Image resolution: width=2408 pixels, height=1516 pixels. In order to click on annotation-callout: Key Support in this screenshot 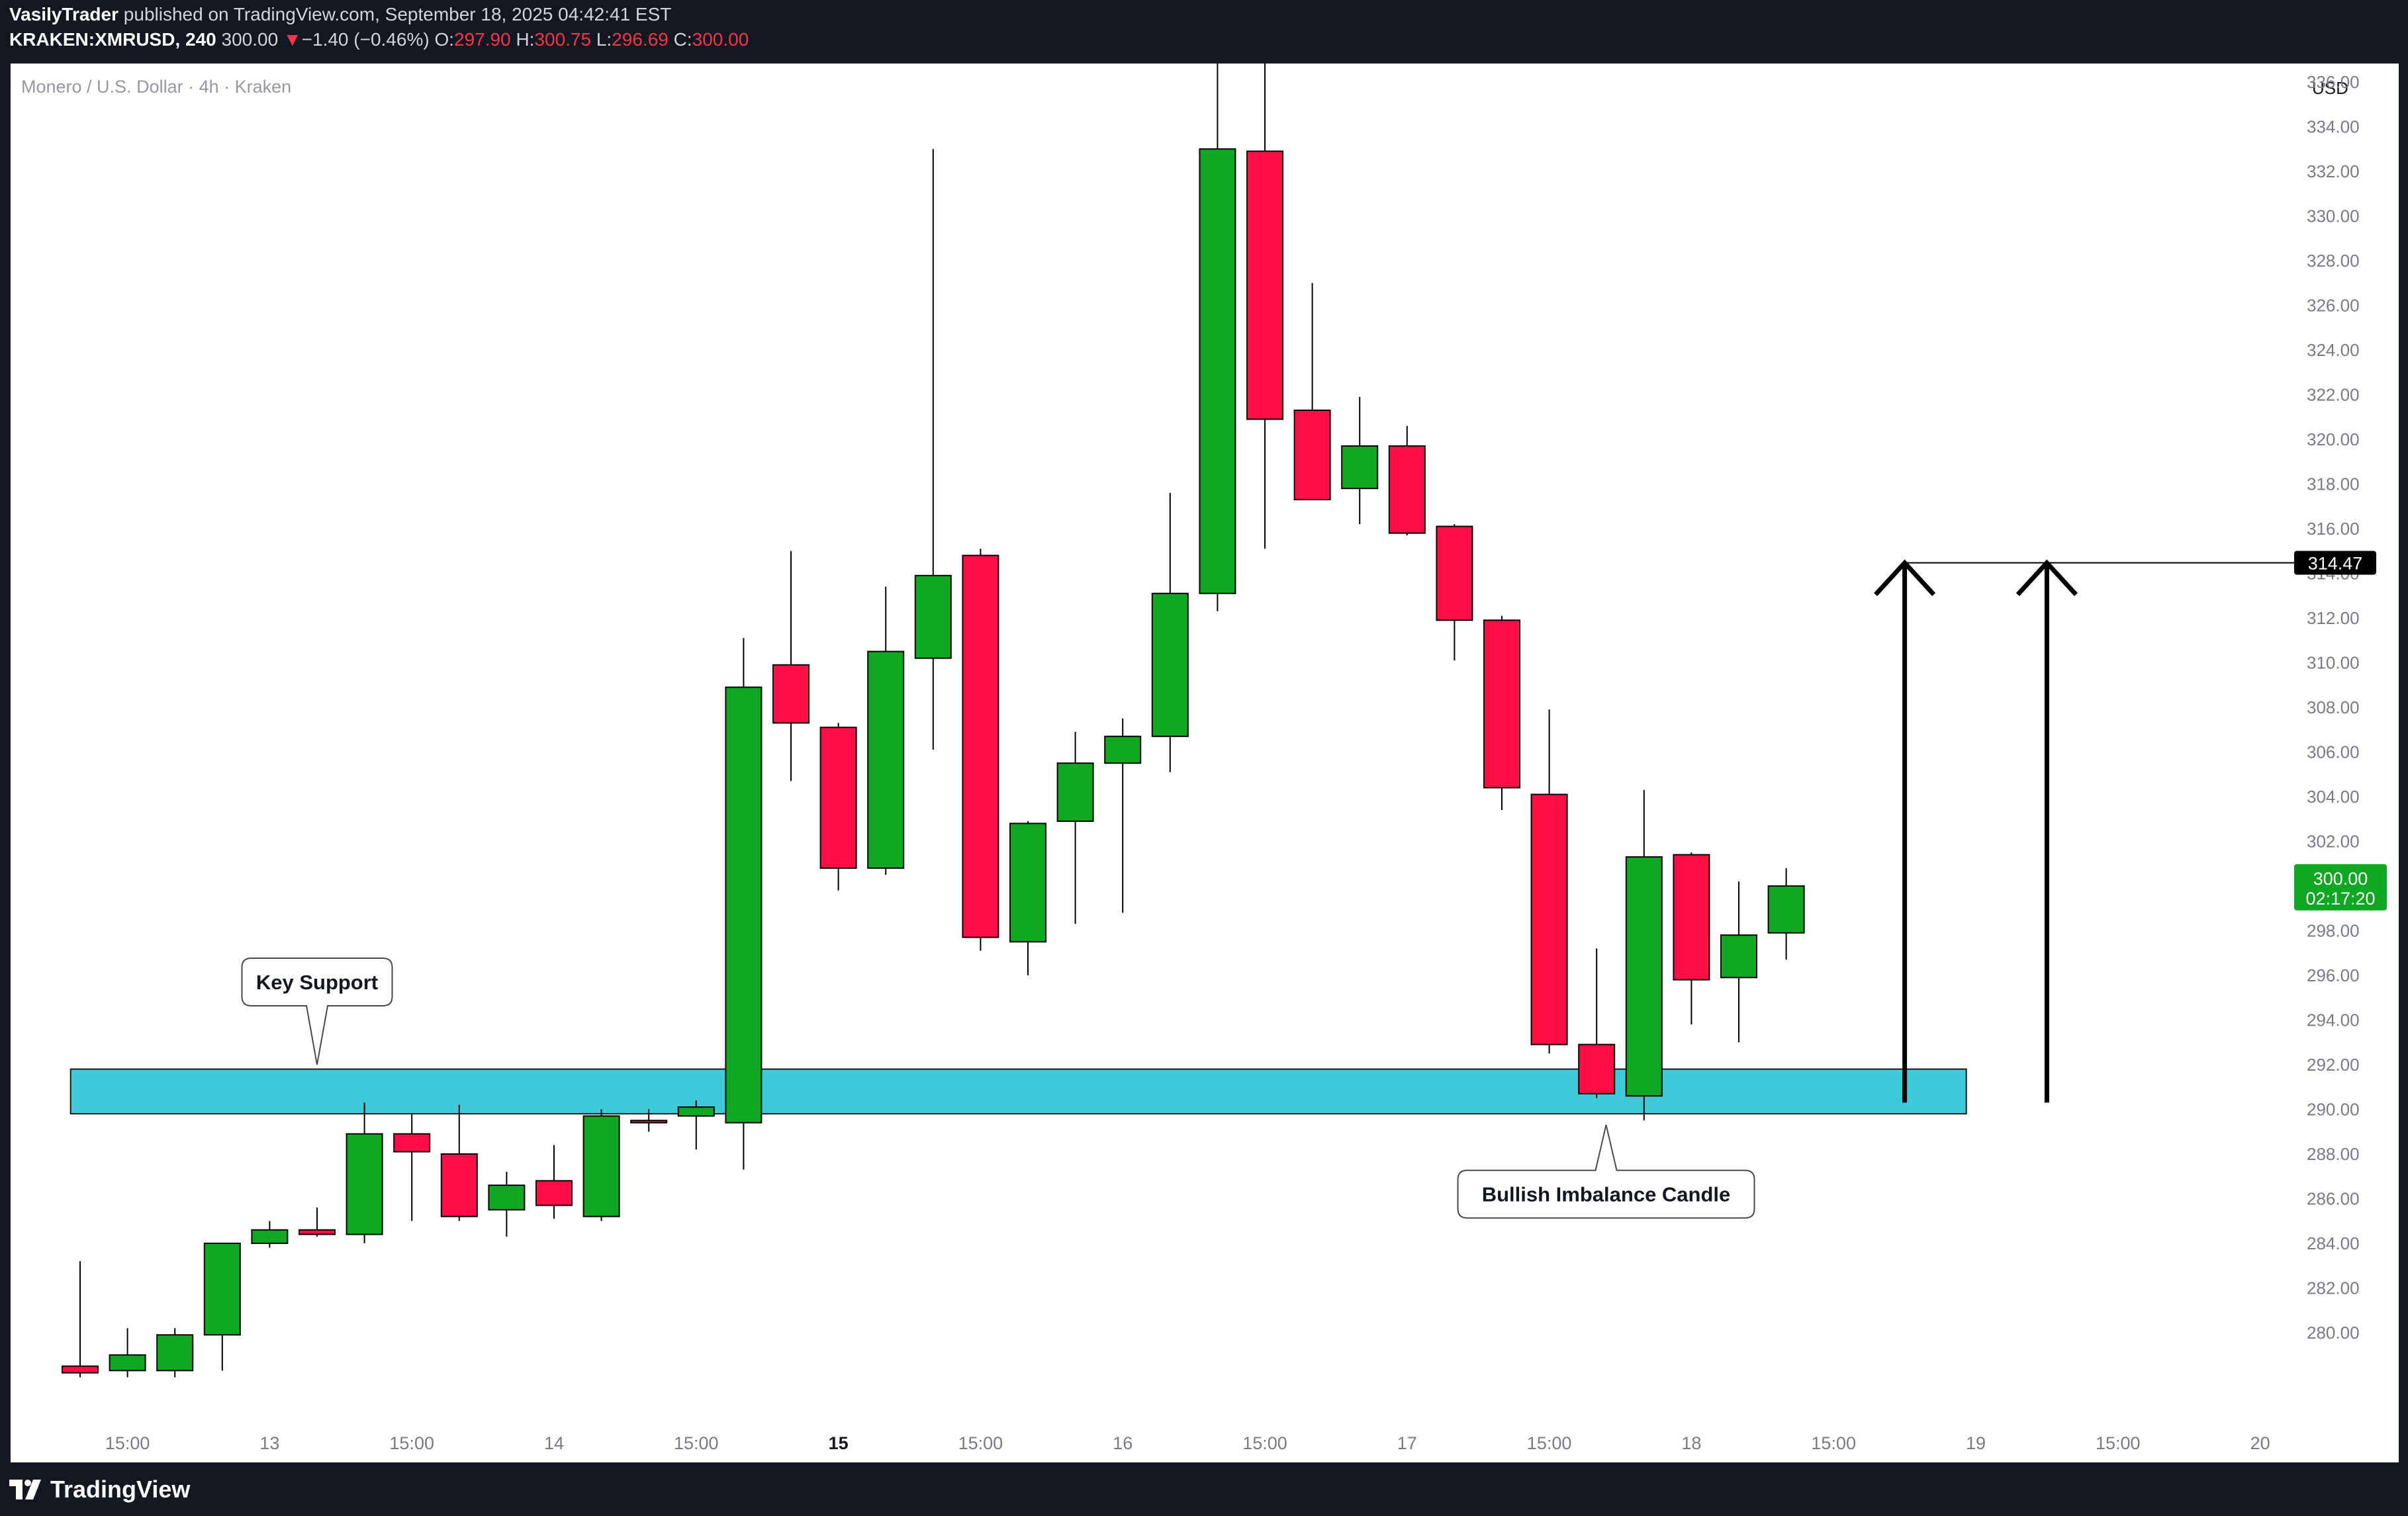, I will do `click(317, 1011)`.